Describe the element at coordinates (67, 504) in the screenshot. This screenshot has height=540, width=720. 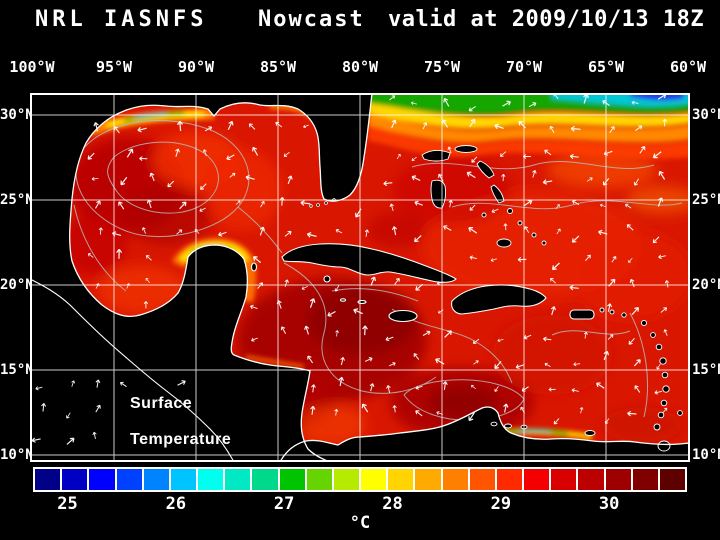
I see `colorbar-tick-label: 25` at that location.